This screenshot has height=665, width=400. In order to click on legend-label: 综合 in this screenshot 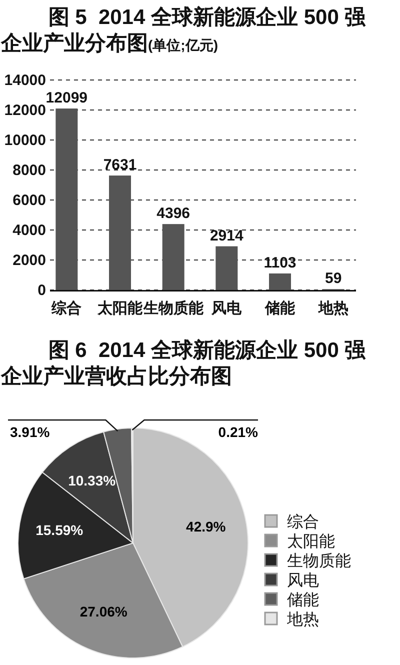, I will do `click(303, 522)`.